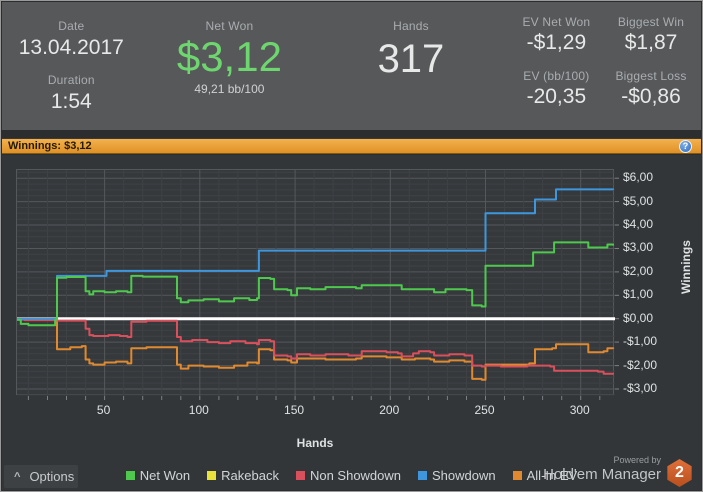  Describe the element at coordinates (556, 76) in the screenshot. I see `ev-bb100-label: EV (bb/100)` at that location.